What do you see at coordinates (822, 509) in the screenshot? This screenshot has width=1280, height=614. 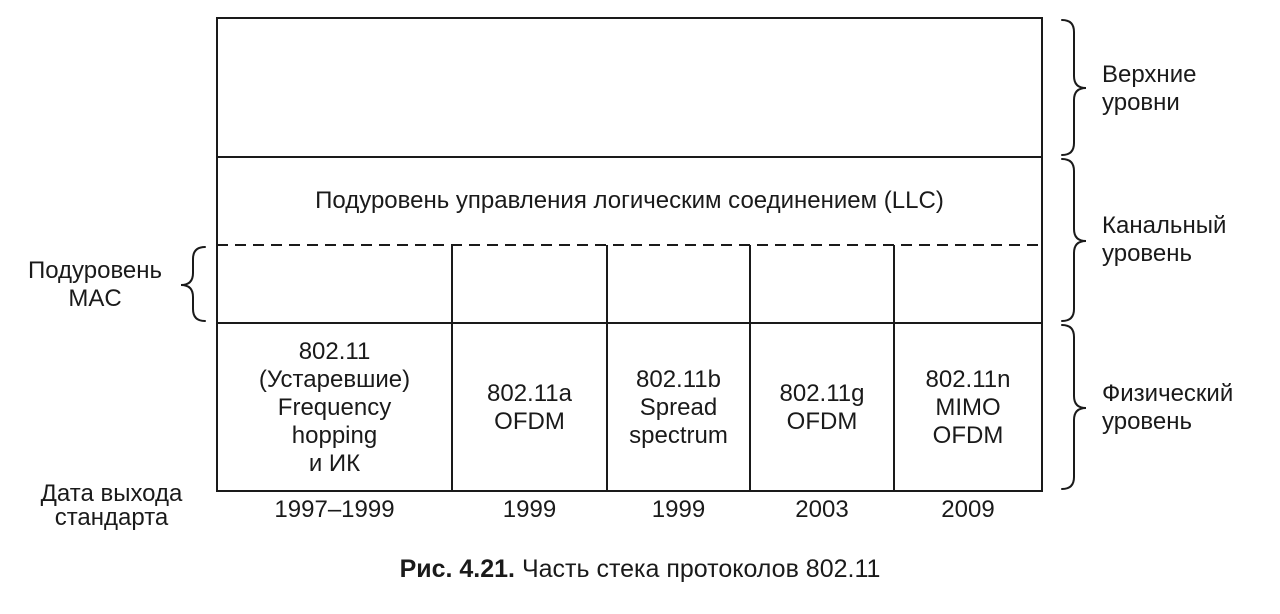 I see `year-80211g: 2003` at bounding box center [822, 509].